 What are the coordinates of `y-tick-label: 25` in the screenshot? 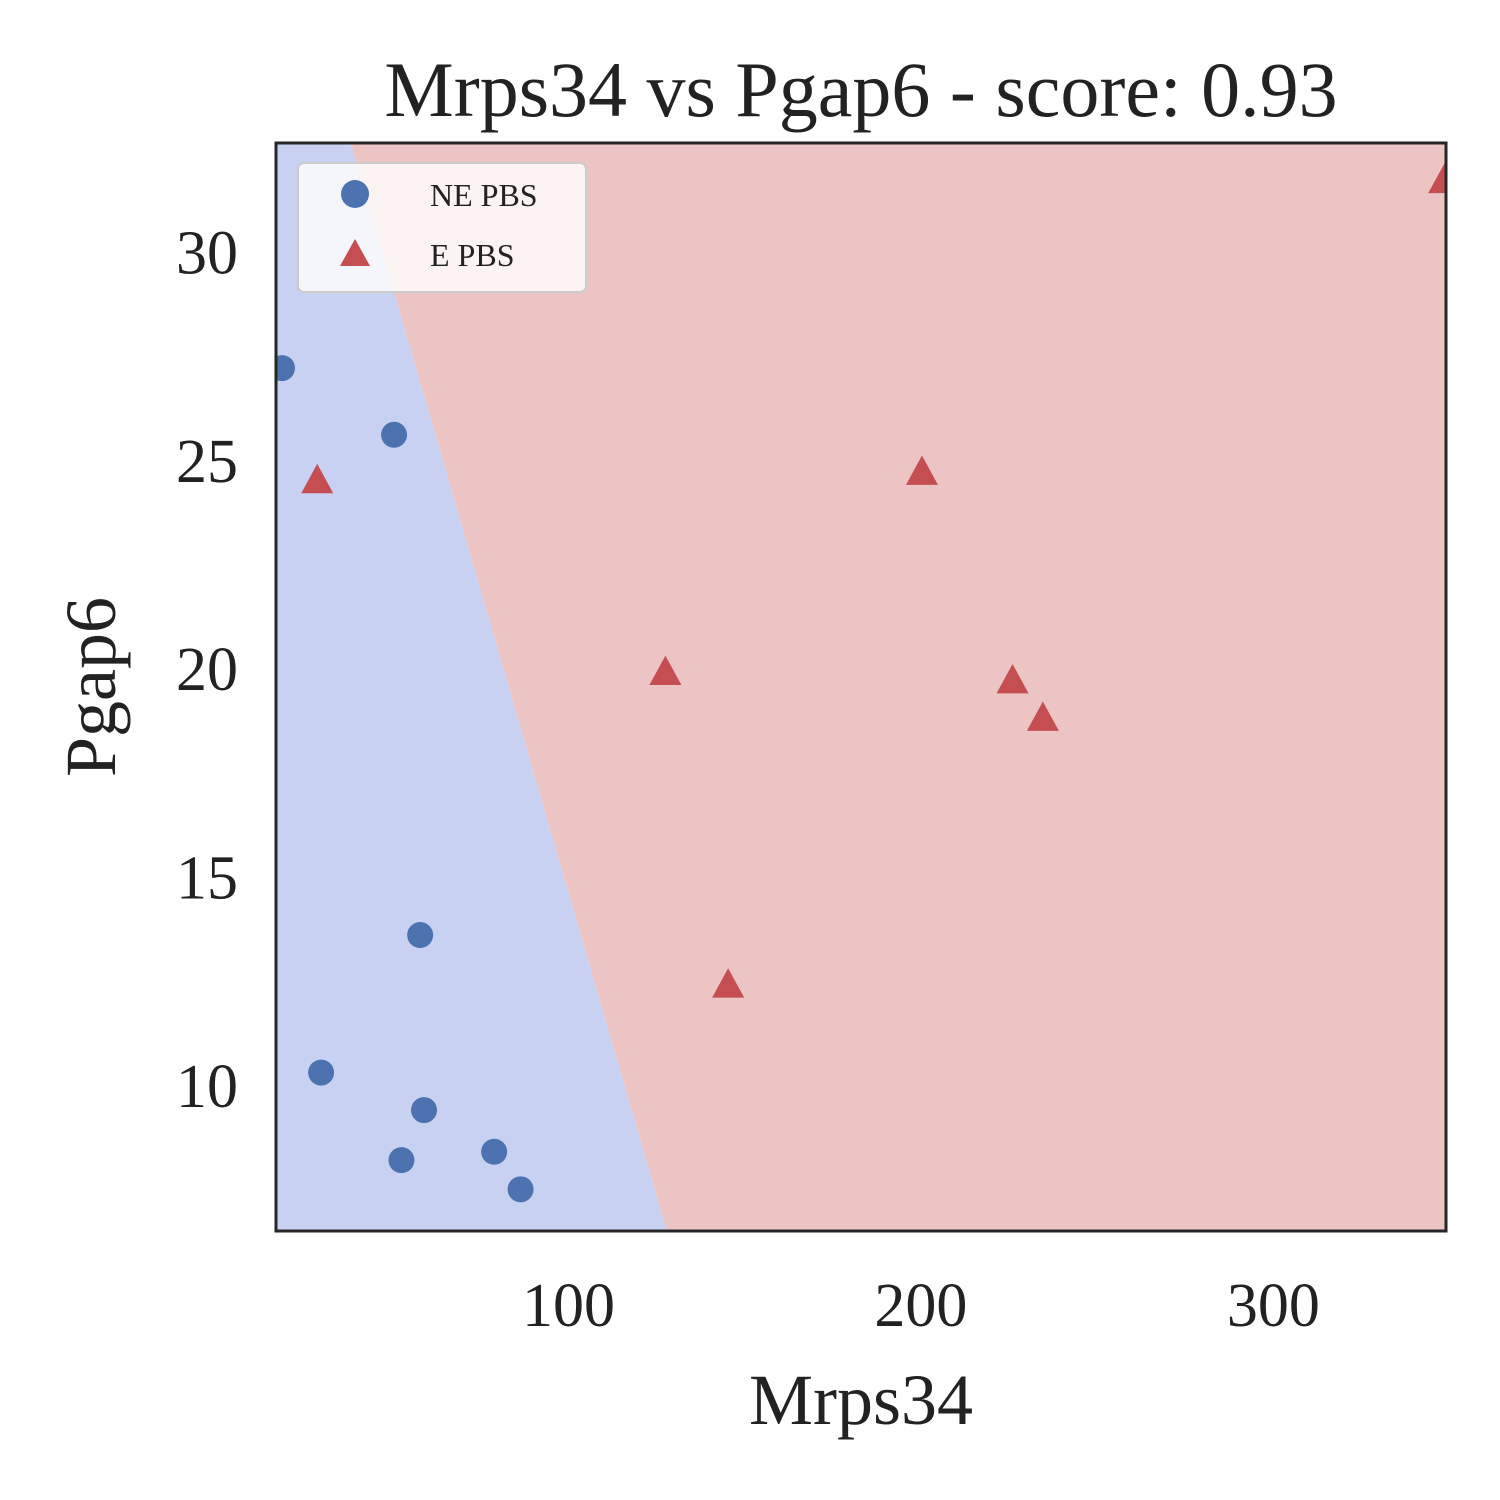 It's located at (207, 462).